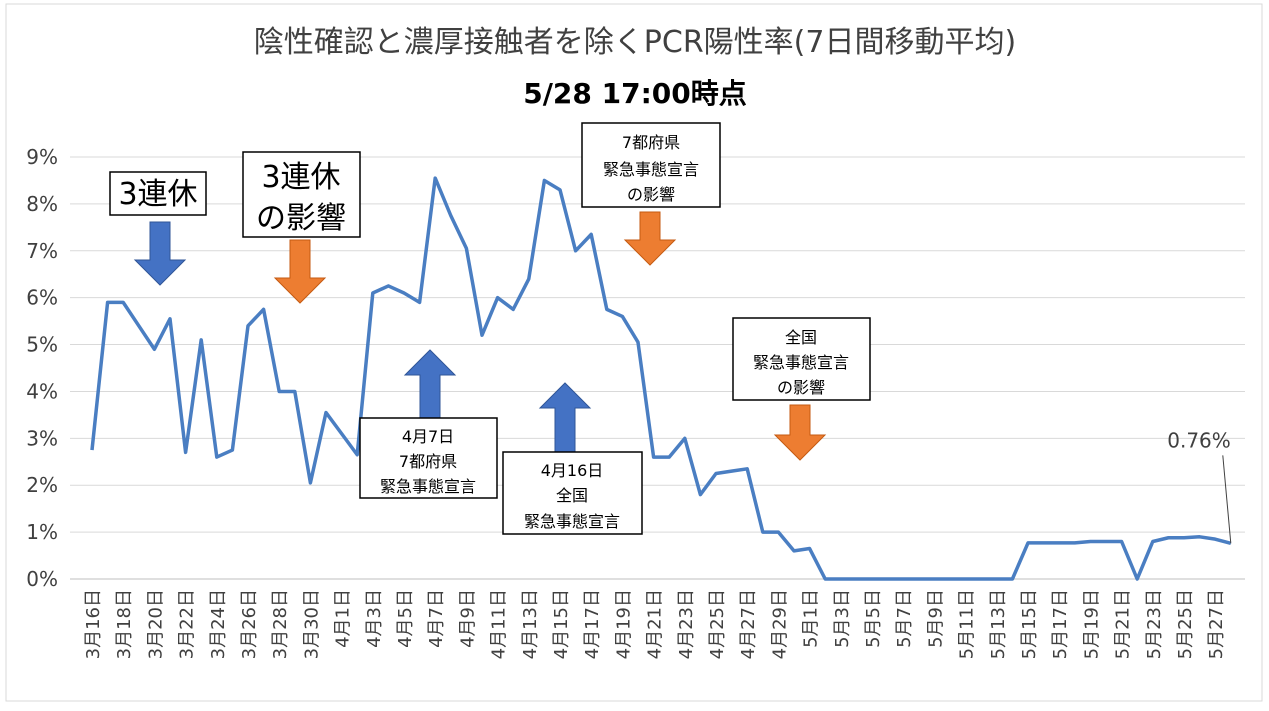 The height and width of the screenshot is (711, 1269). Describe the element at coordinates (655, 624) in the screenshot. I see `x-tick-label: 4月21日` at that location.